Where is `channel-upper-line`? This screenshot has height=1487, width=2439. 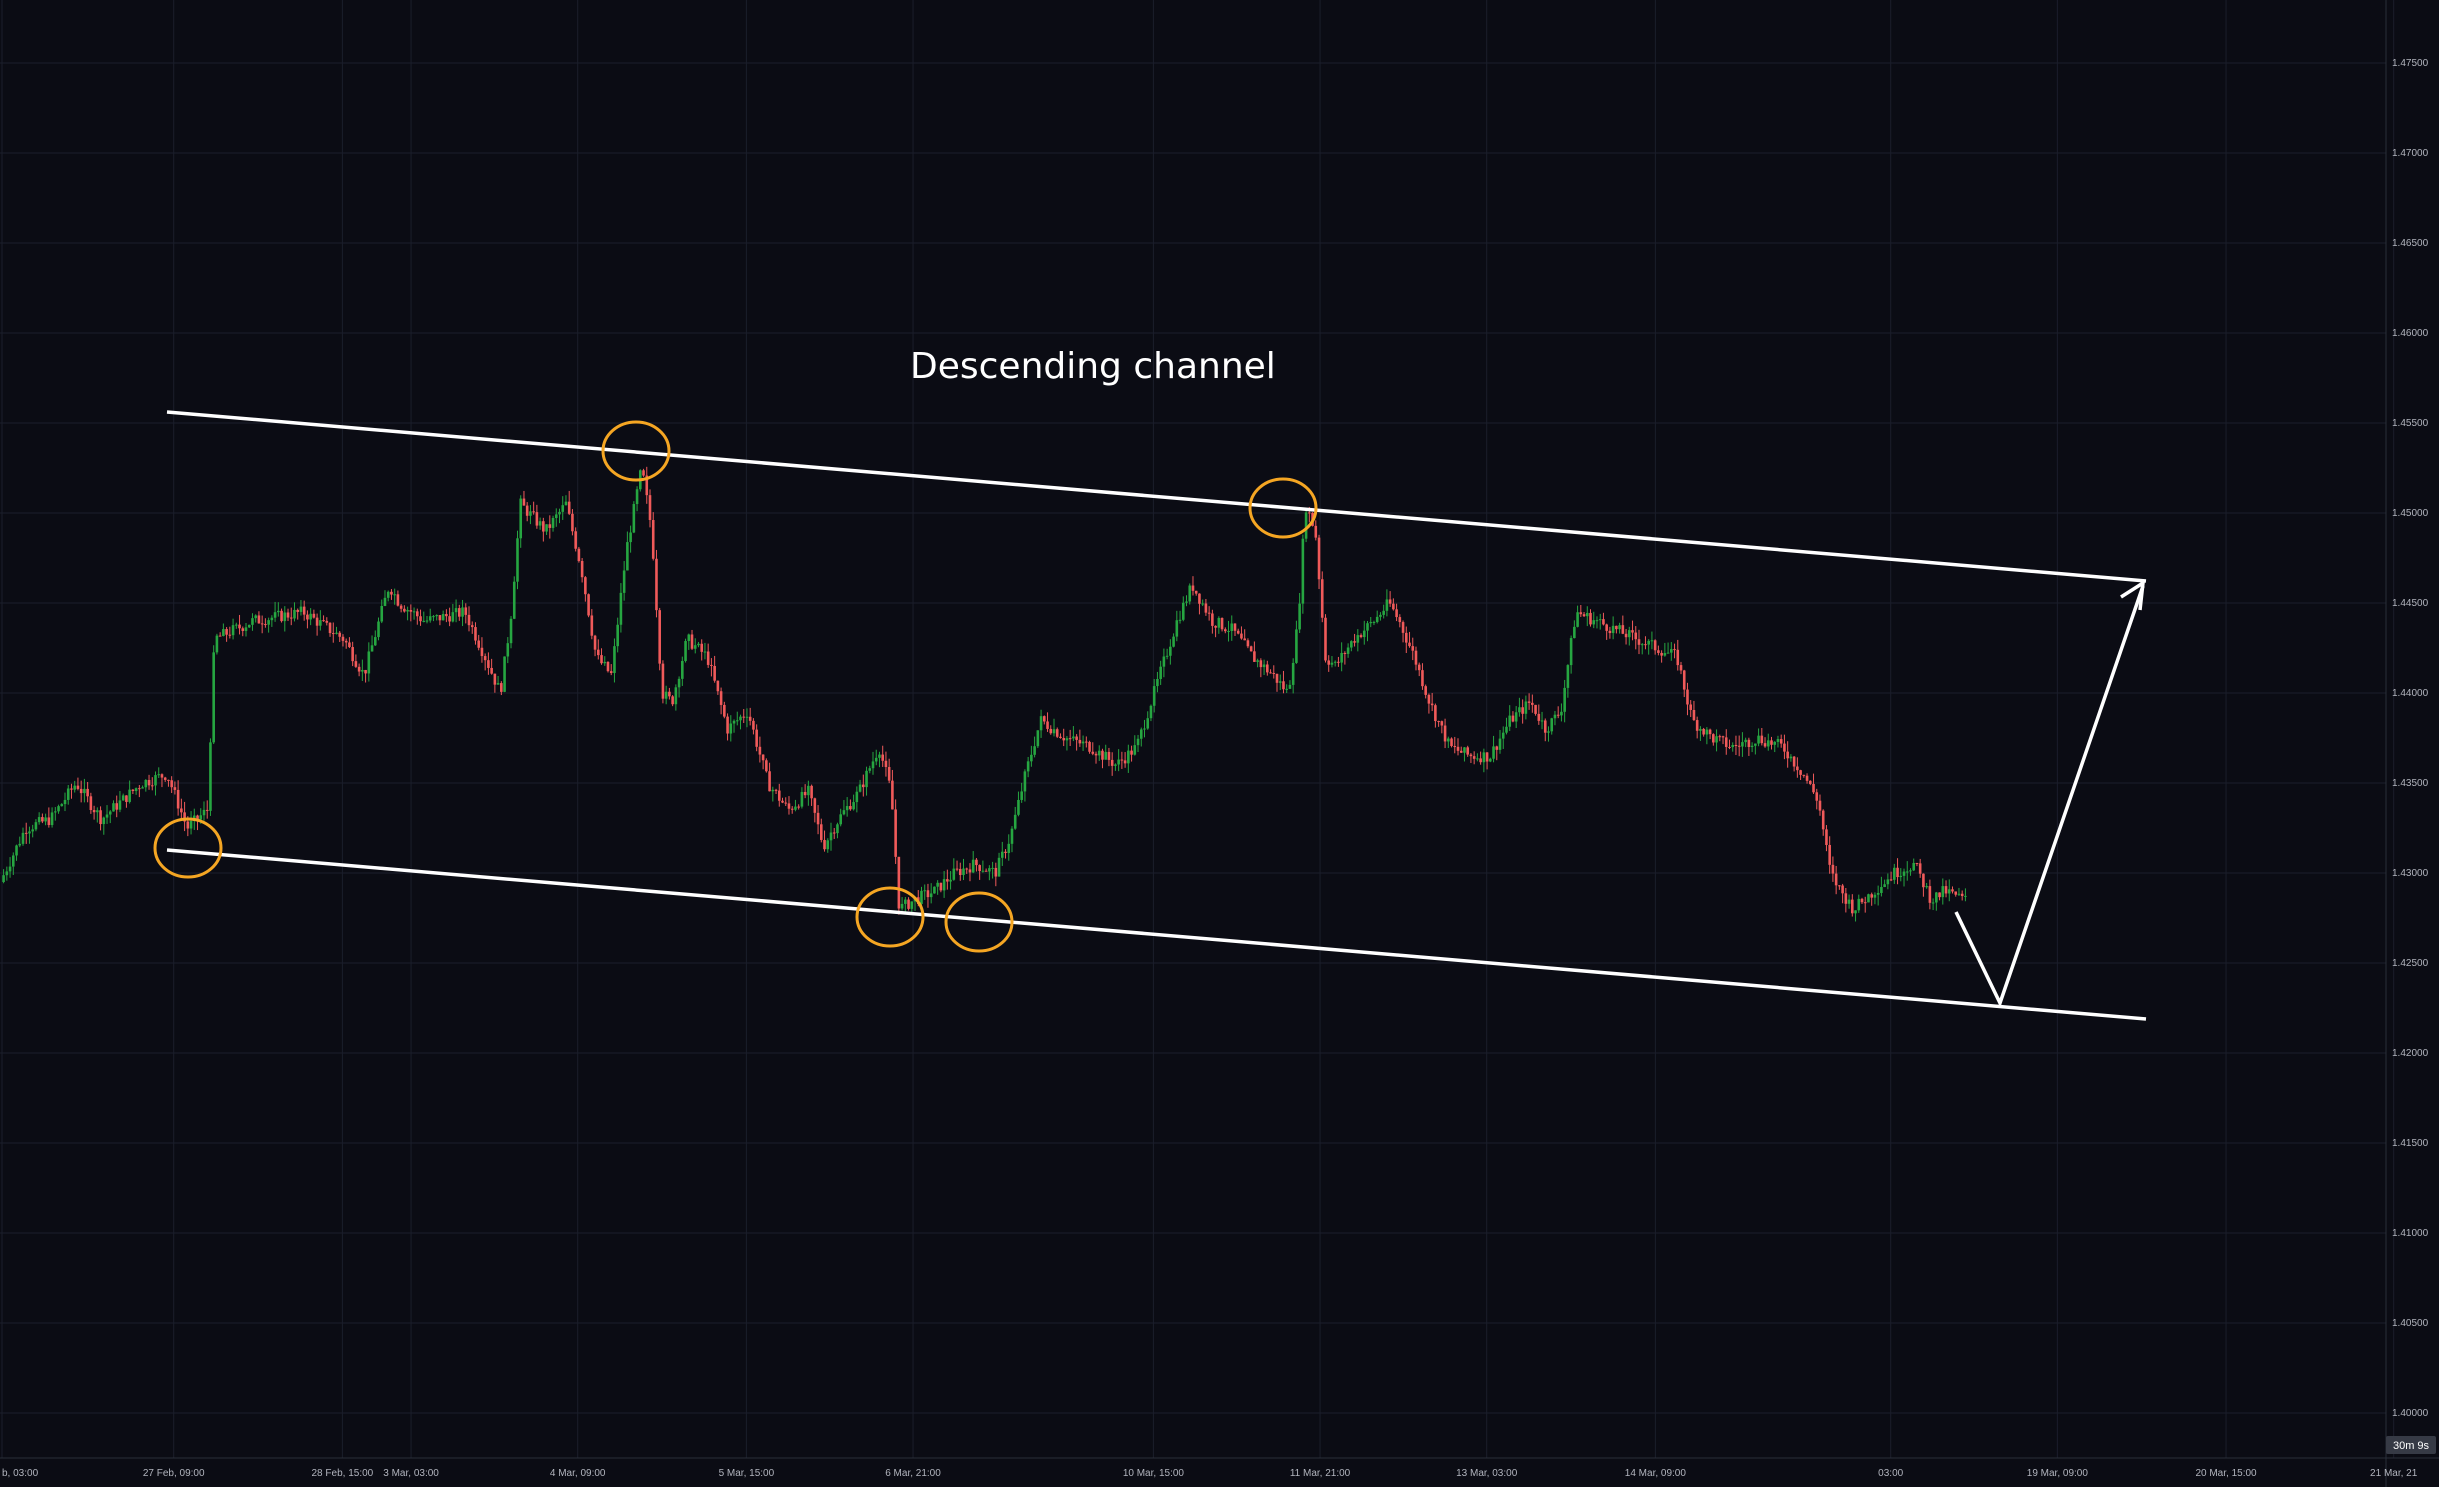 channel-upper-line is located at coordinates (1156, 496).